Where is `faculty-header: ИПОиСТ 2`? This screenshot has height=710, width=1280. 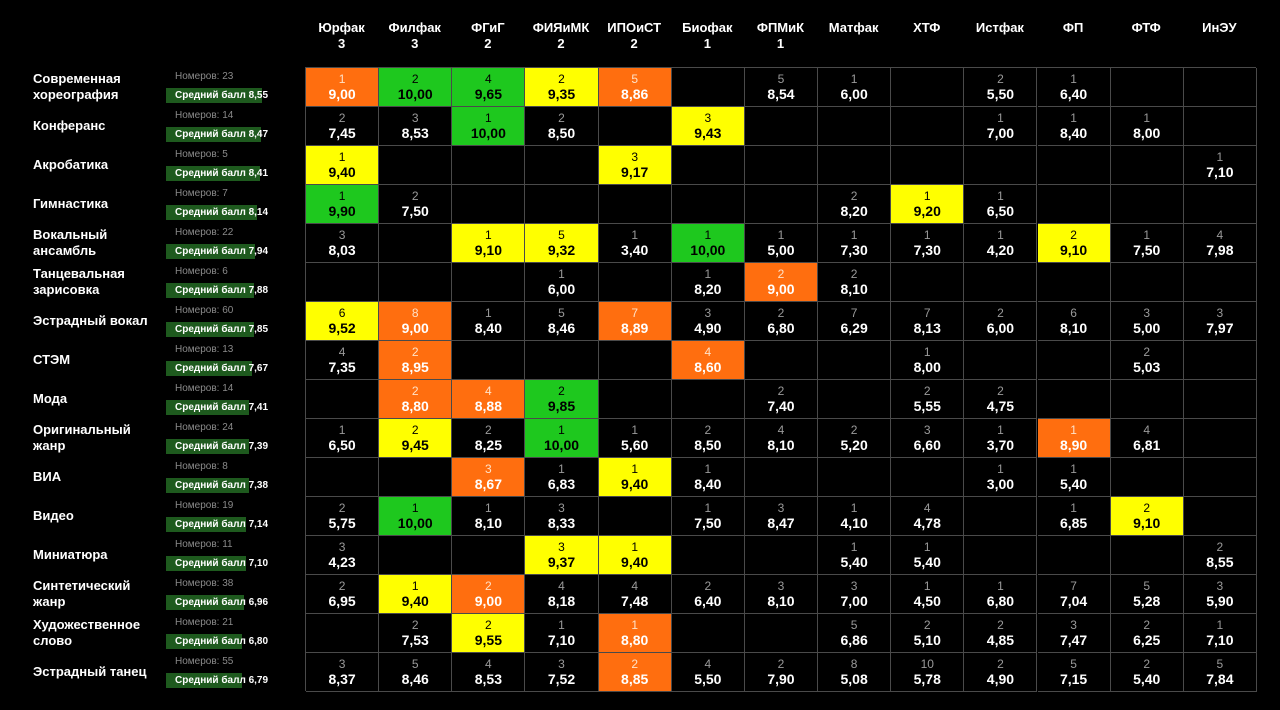
faculty-header: ИПОиСТ 2 is located at coordinates (634, 41).